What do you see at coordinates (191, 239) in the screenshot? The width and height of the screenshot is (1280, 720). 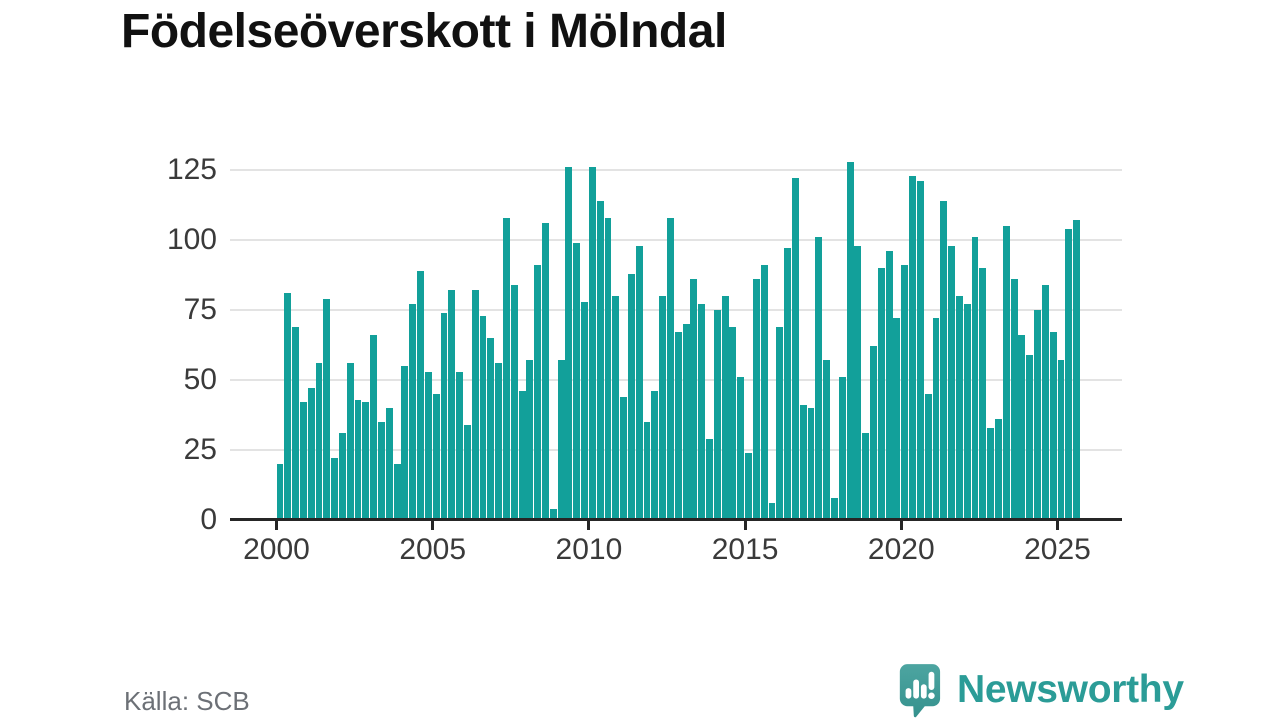 I see `y-axis-tick-label: 100` at bounding box center [191, 239].